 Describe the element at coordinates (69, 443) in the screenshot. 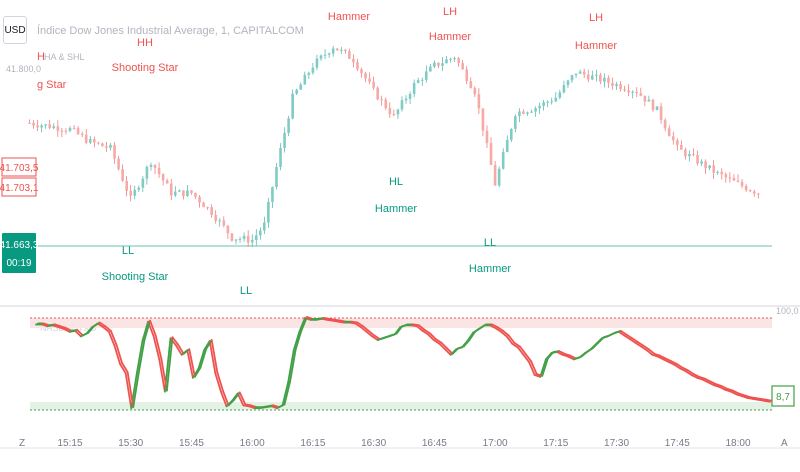

I see `time-tick: 15:15` at that location.